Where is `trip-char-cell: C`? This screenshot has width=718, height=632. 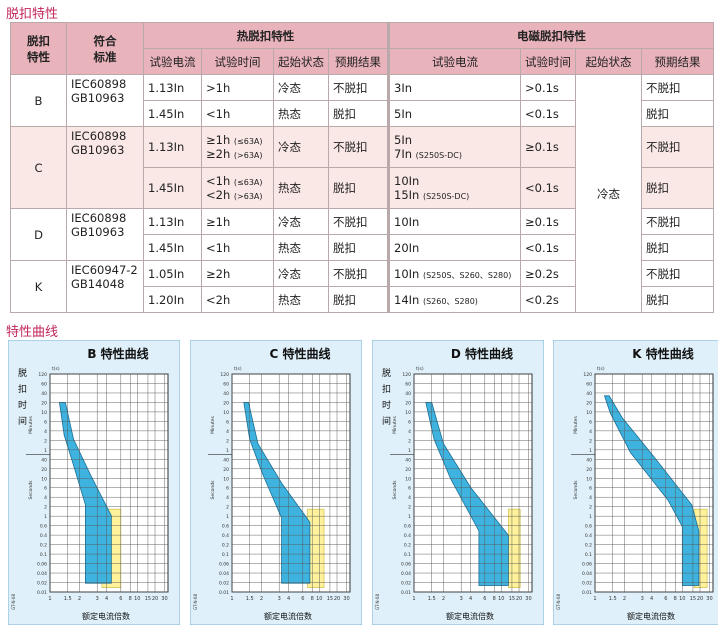 trip-char-cell: C is located at coordinates (38, 167).